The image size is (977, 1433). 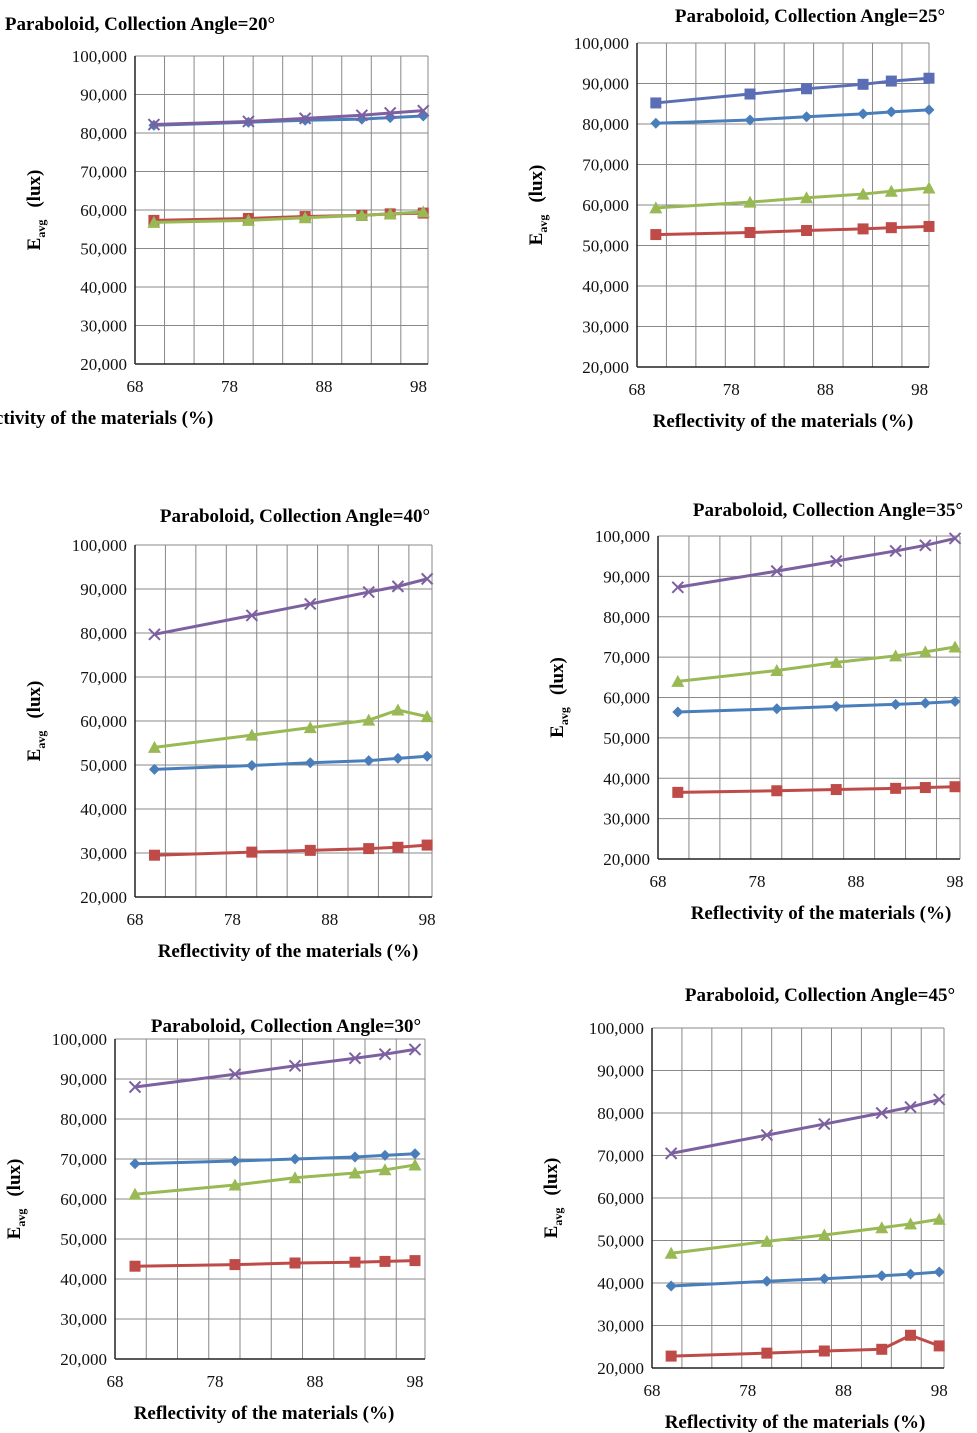 What do you see at coordinates (828, 510) in the screenshot?
I see `chart-title: Paraboloid, Collection Angle=35°` at bounding box center [828, 510].